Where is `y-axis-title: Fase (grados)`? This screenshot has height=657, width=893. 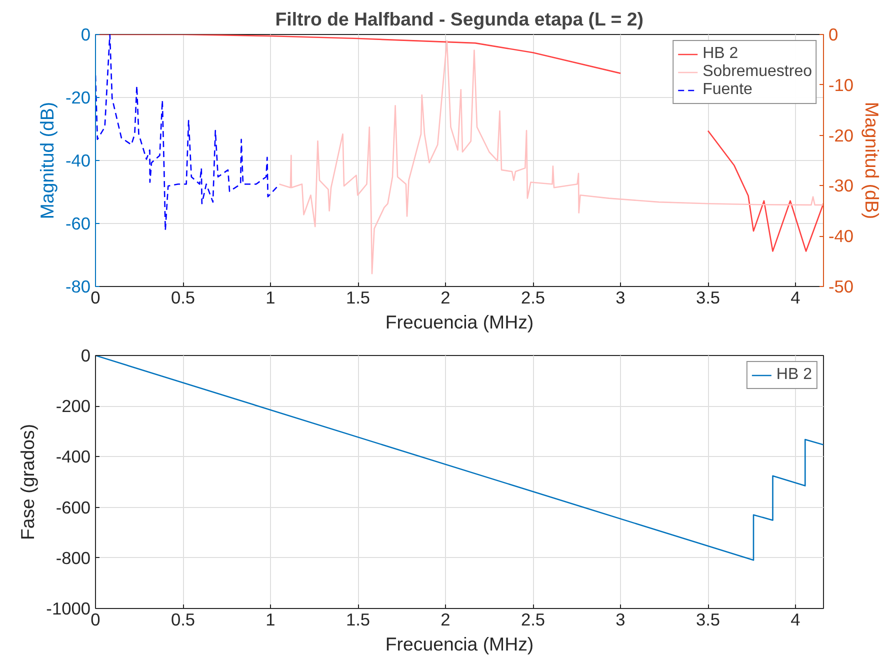 y-axis-title: Fase (grados) is located at coordinates (27, 482).